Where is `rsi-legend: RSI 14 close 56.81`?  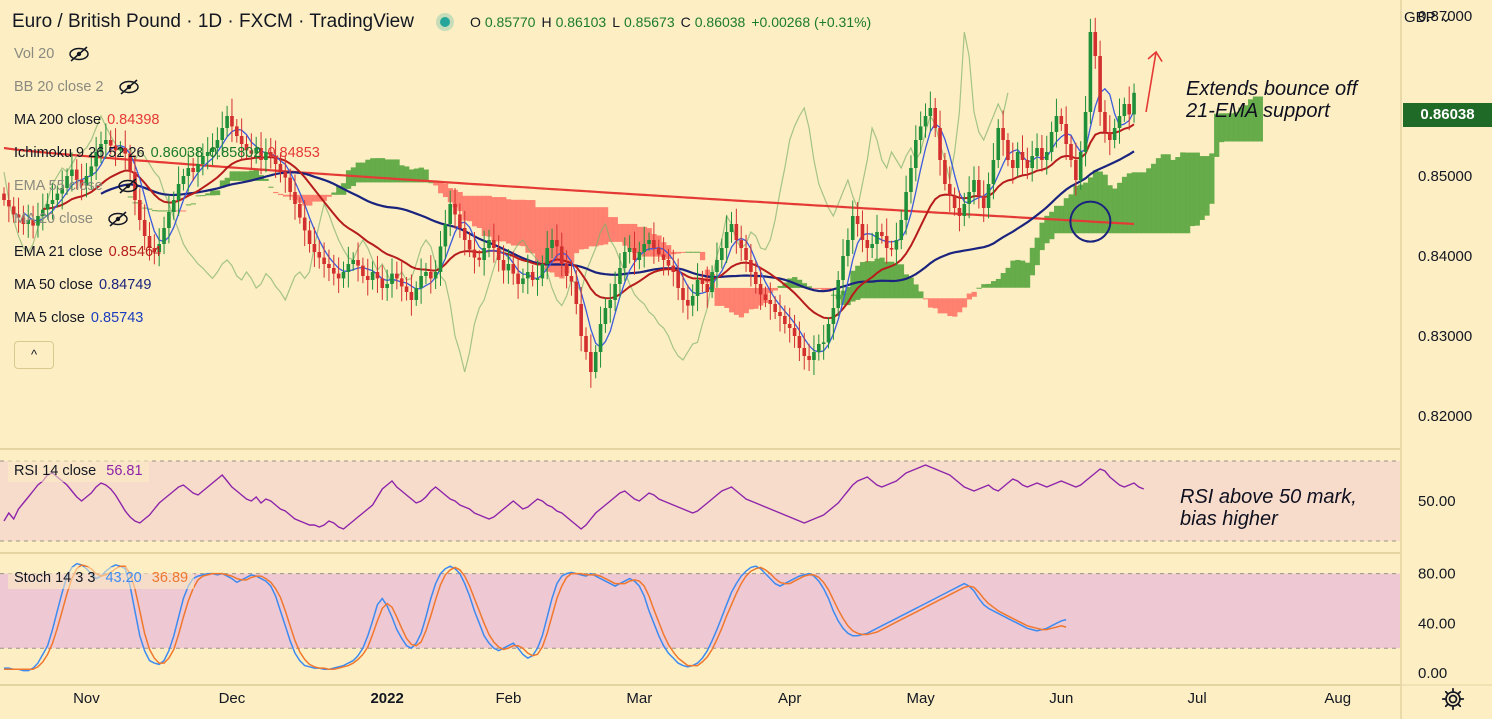 rsi-legend: RSI 14 close 56.81 is located at coordinates (78, 471).